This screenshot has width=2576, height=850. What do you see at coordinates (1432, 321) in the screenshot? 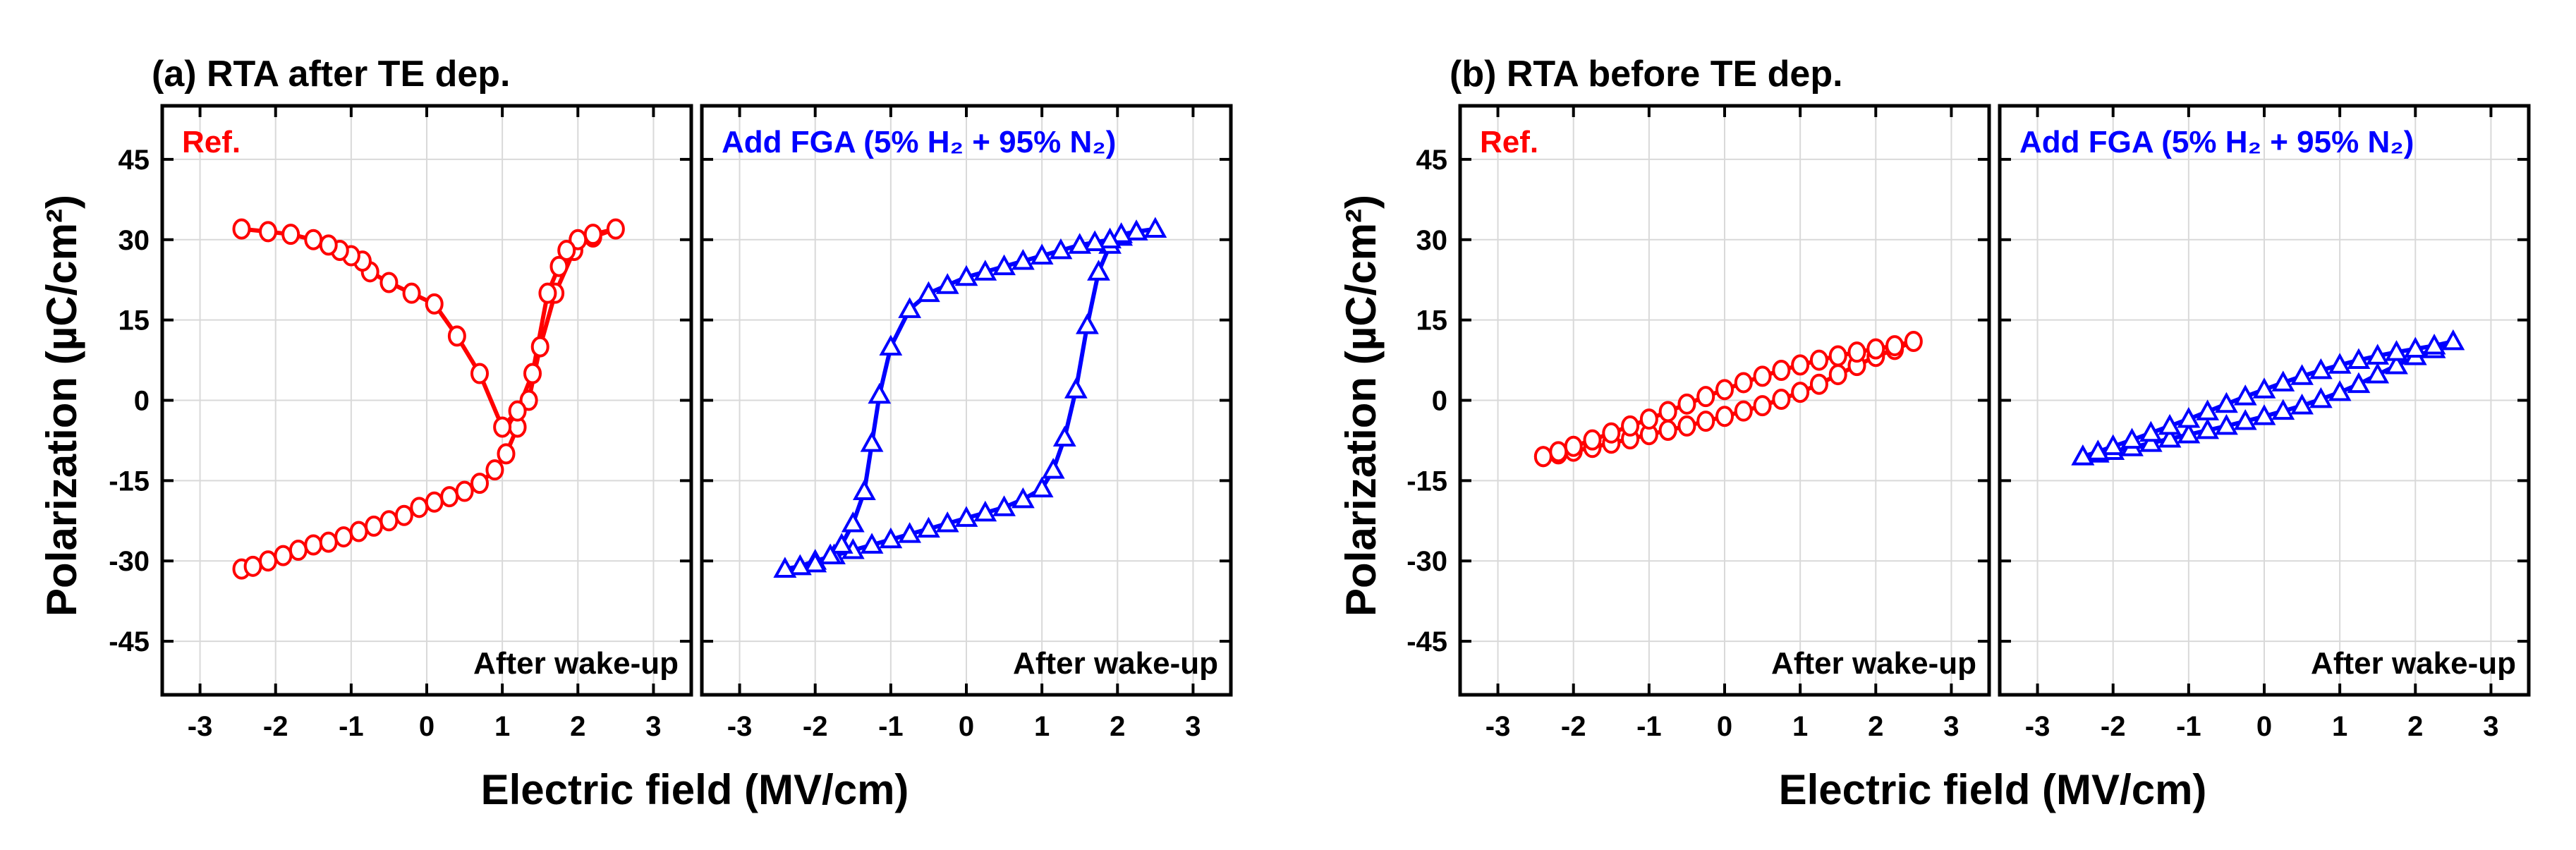
I see `y-tick-label: 15` at bounding box center [1432, 321].